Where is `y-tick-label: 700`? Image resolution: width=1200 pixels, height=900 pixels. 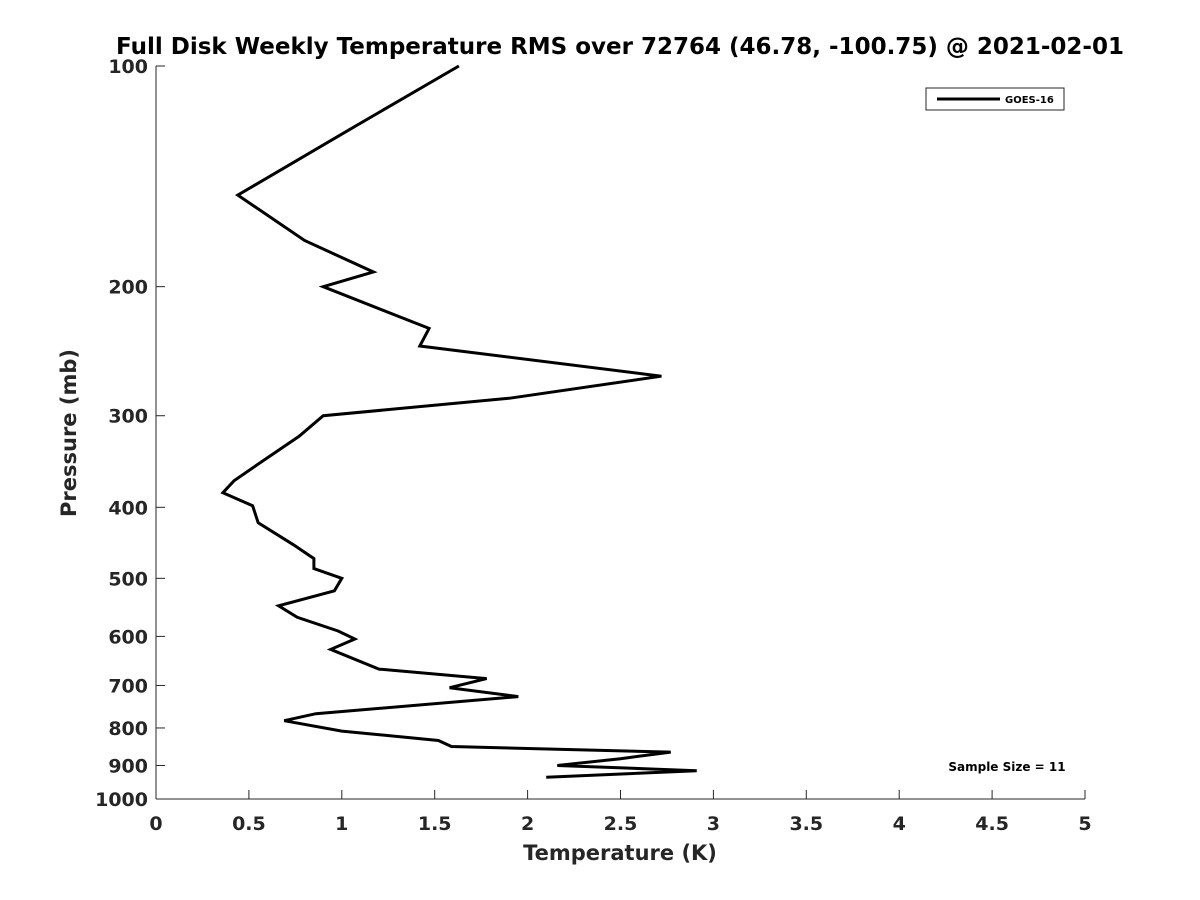
y-tick-label: 700 is located at coordinates (128, 686).